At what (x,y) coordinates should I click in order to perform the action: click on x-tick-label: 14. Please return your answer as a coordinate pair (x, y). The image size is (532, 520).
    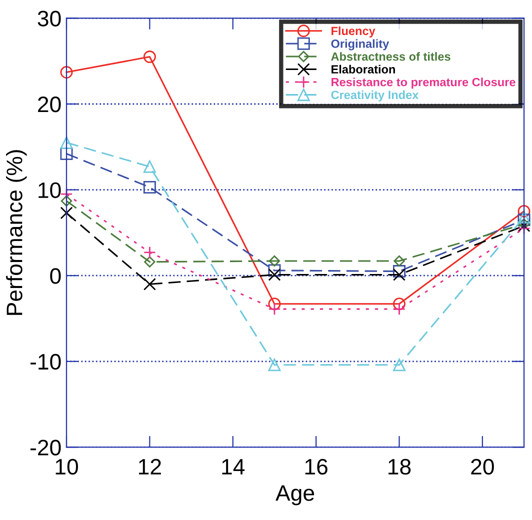
    Looking at the image, I should click on (233, 466).